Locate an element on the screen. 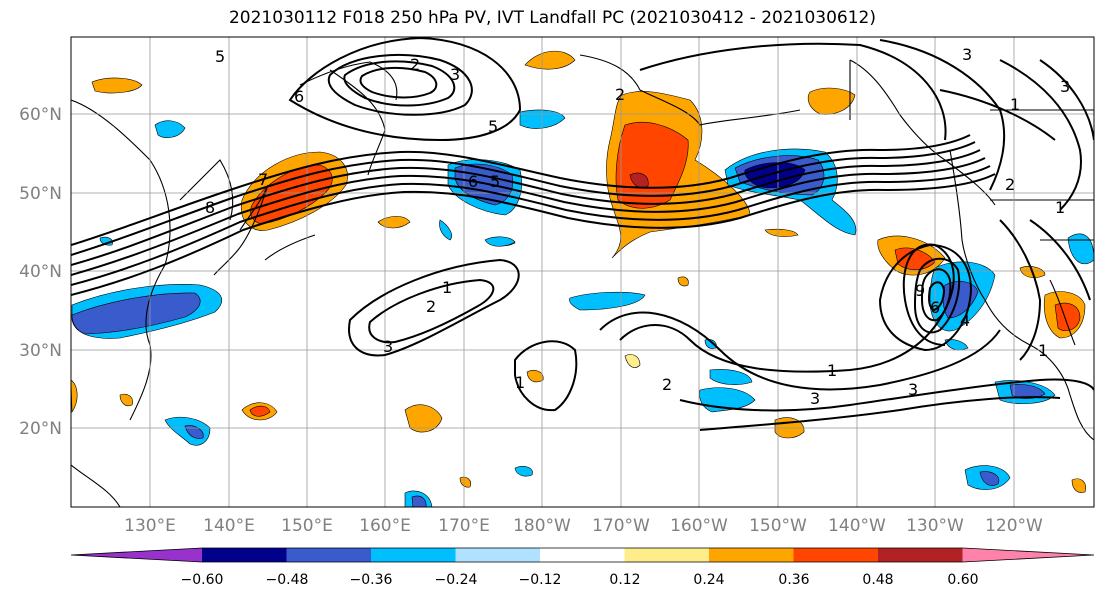  lon-label: 150°E is located at coordinates (307, 526).